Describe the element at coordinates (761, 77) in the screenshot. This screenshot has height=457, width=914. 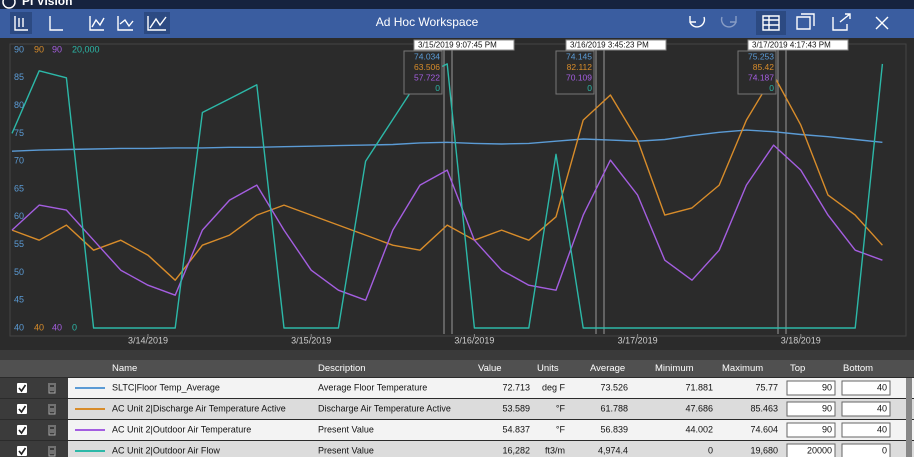
I see `cursor-value: 74.187` at that location.